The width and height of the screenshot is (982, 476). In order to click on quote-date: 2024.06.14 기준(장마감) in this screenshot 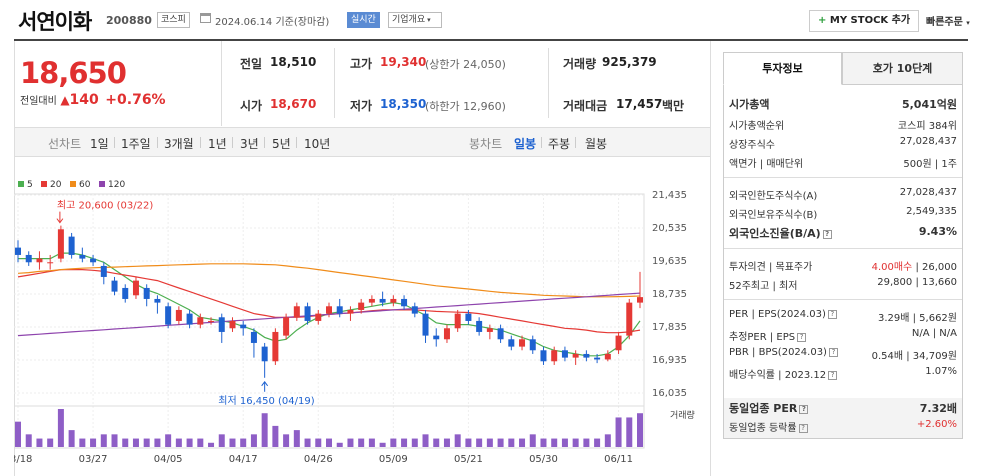, I will do `click(272, 20)`.